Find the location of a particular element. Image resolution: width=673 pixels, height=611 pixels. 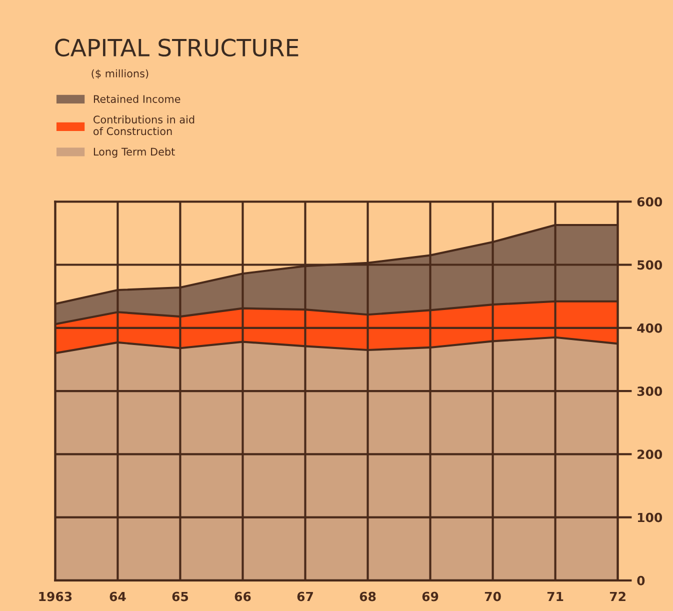

x-tick-label: 70 is located at coordinates (492, 597).